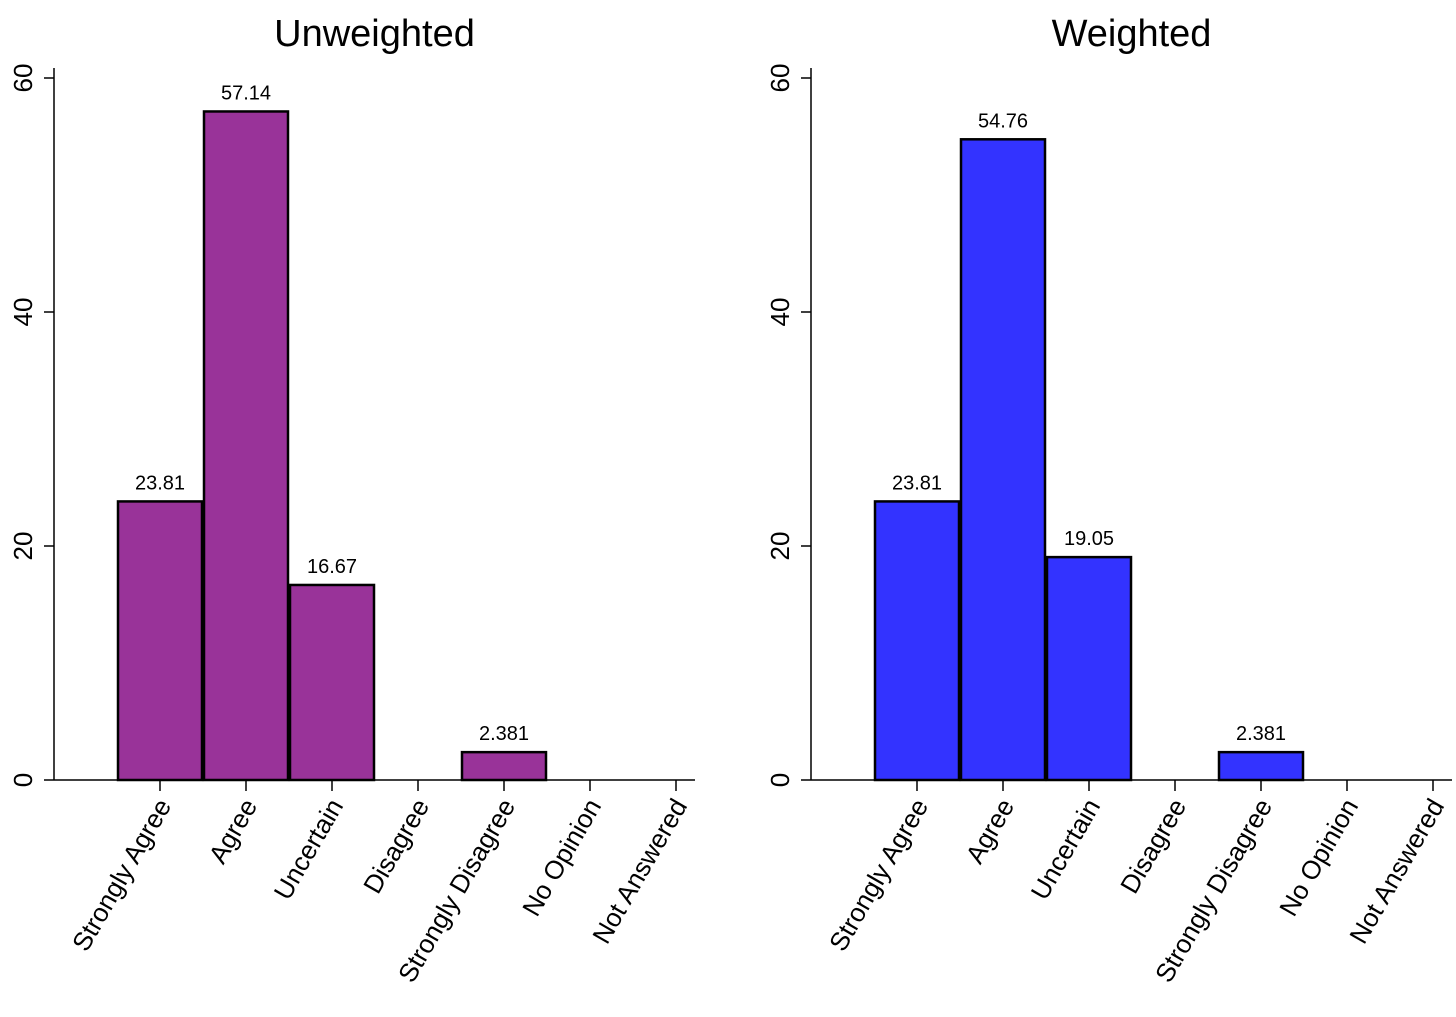 The width and height of the screenshot is (1456, 1017). Describe the element at coordinates (332, 567) in the screenshot. I see `value-label: 16.67` at that location.